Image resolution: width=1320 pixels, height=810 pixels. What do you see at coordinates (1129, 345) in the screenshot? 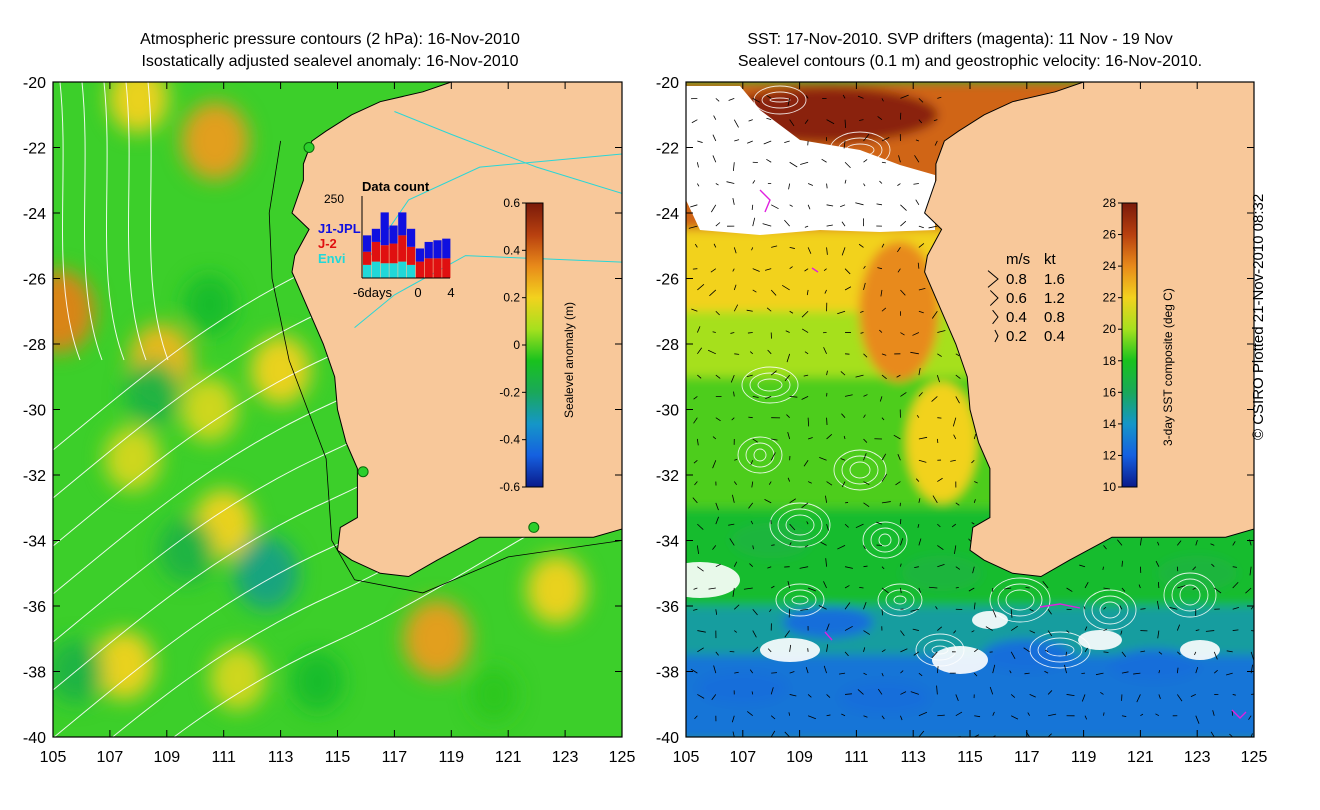
I see `sst-colorbar-ramp` at bounding box center [1129, 345].